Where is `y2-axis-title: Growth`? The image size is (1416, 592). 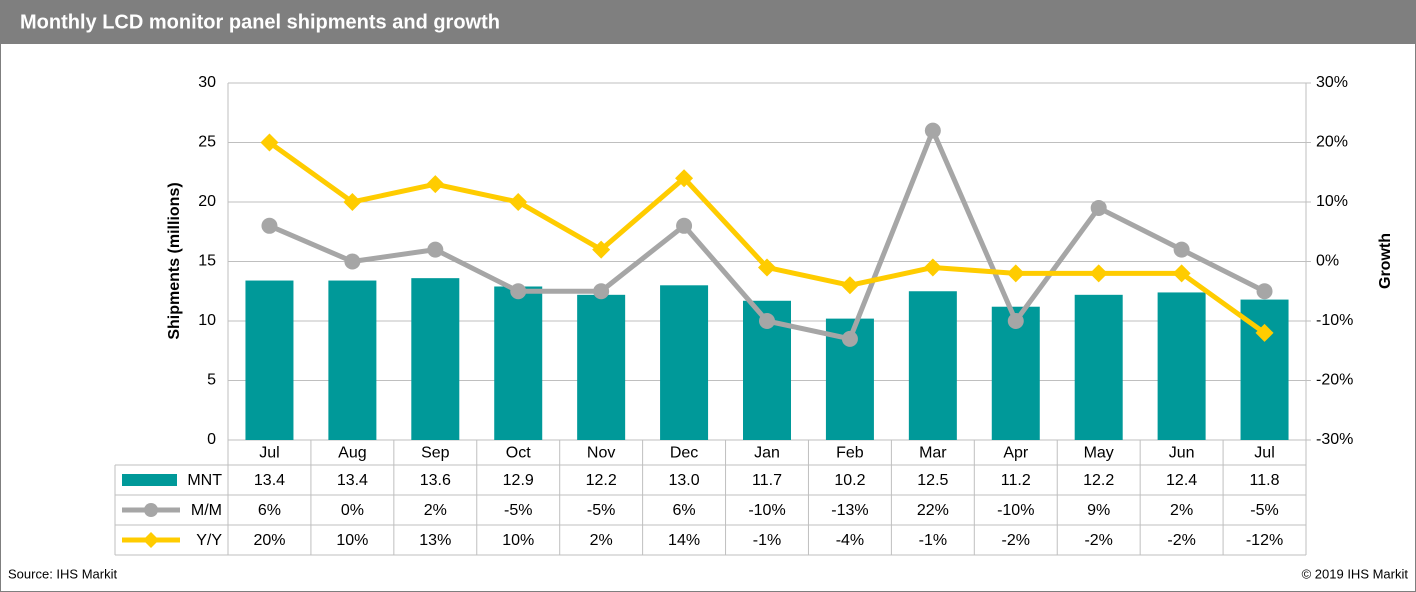 y2-axis-title: Growth is located at coordinates (1385, 261).